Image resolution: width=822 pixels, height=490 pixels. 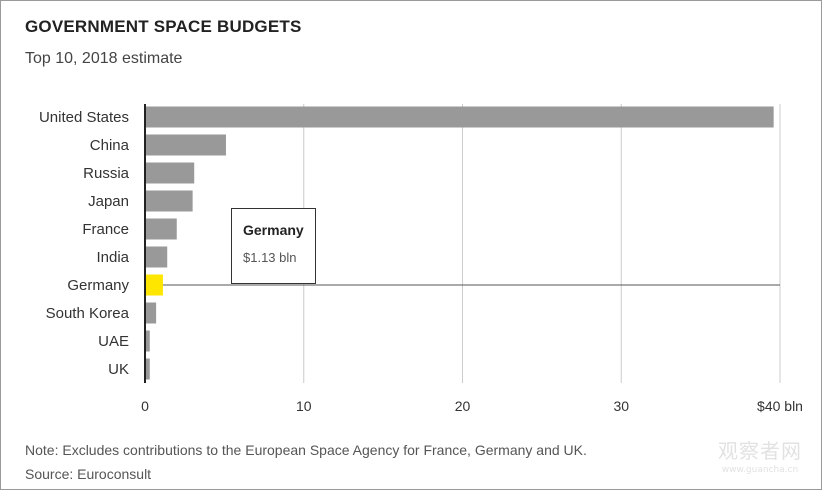 I want to click on bar-uae, so click(x=147, y=341).